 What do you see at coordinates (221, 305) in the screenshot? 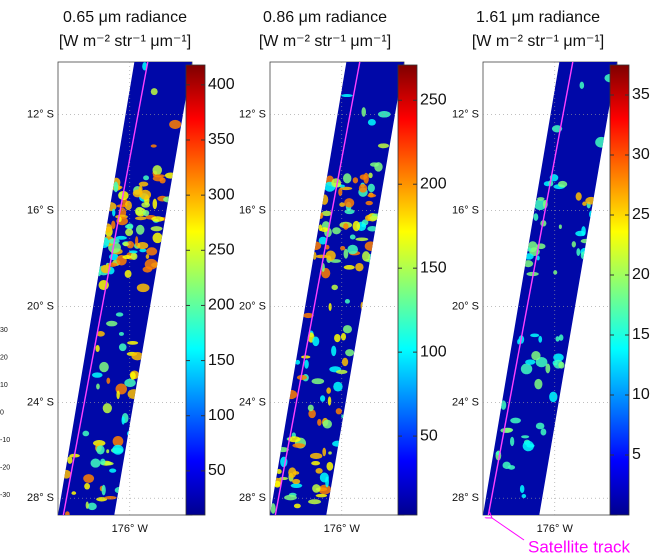
I see `colorbar-label: 200` at bounding box center [221, 305].